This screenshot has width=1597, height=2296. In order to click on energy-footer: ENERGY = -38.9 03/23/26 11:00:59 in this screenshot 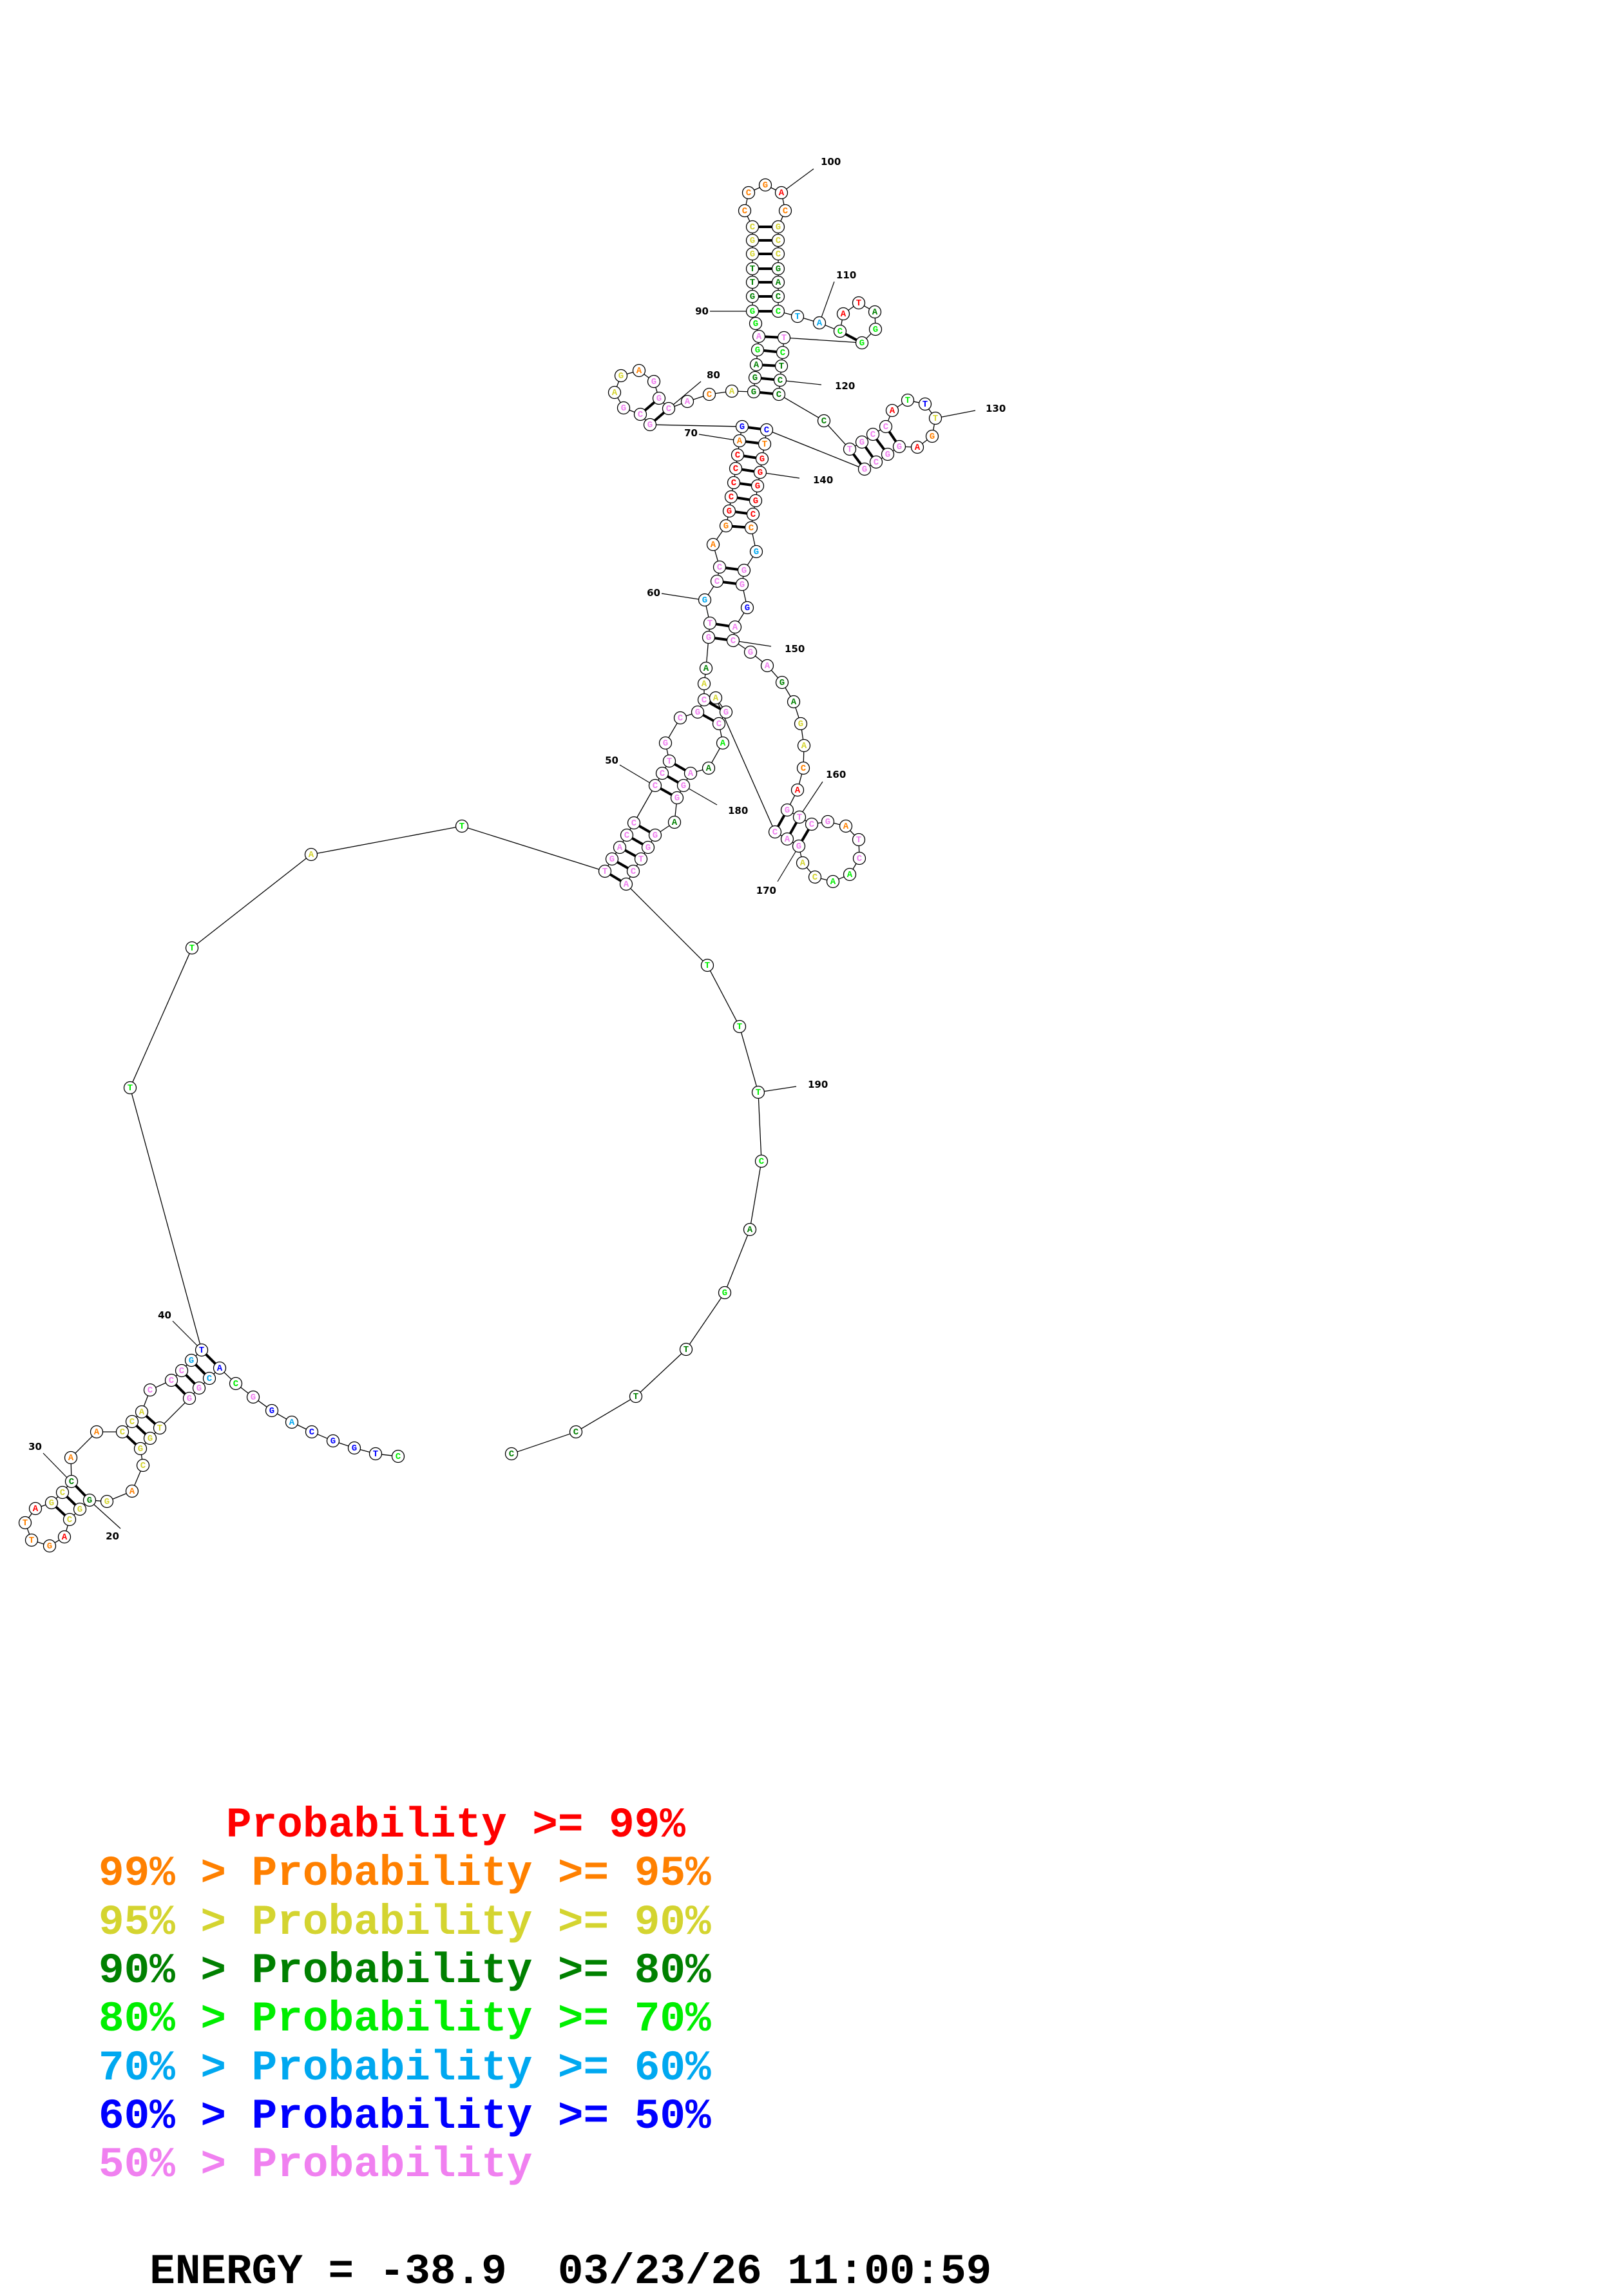, I will do `click(545, 2250)`.